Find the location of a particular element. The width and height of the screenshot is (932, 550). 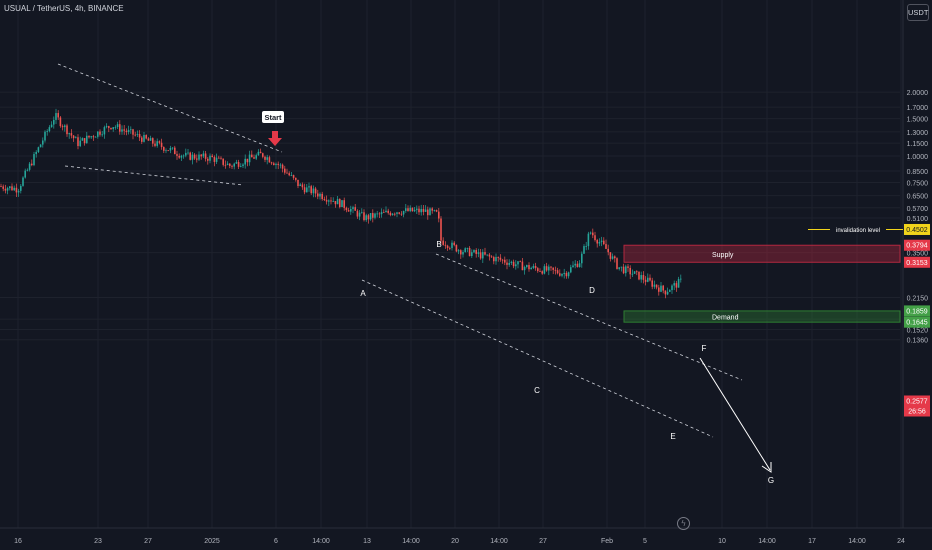

y-tick-label: 1.3000 is located at coordinates (918, 133).